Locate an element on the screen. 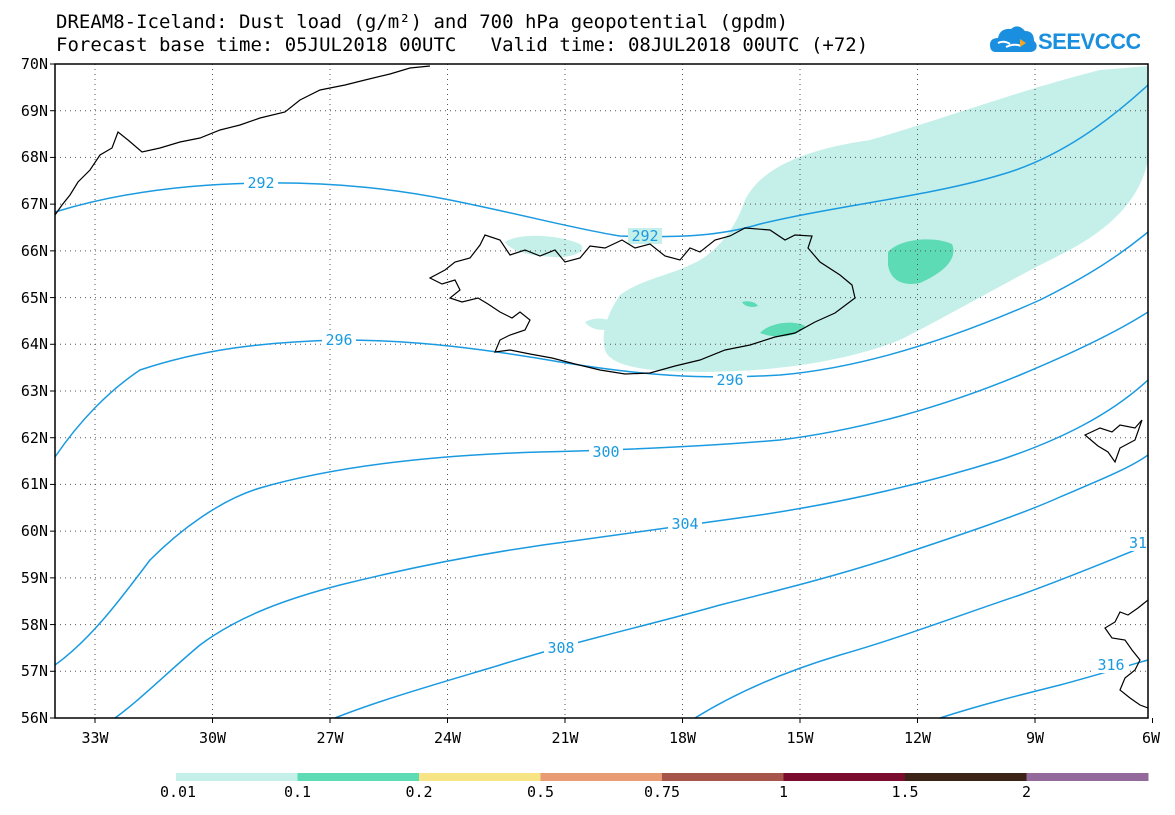 This screenshot has height=815, width=1175. lon-label: 9W is located at coordinates (1035, 738).